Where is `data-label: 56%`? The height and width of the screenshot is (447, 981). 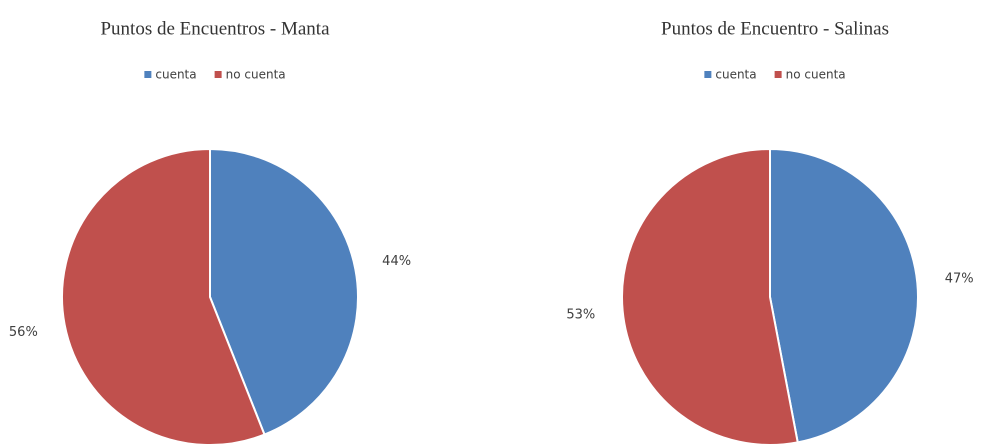 data-label: 56% is located at coordinates (23, 332).